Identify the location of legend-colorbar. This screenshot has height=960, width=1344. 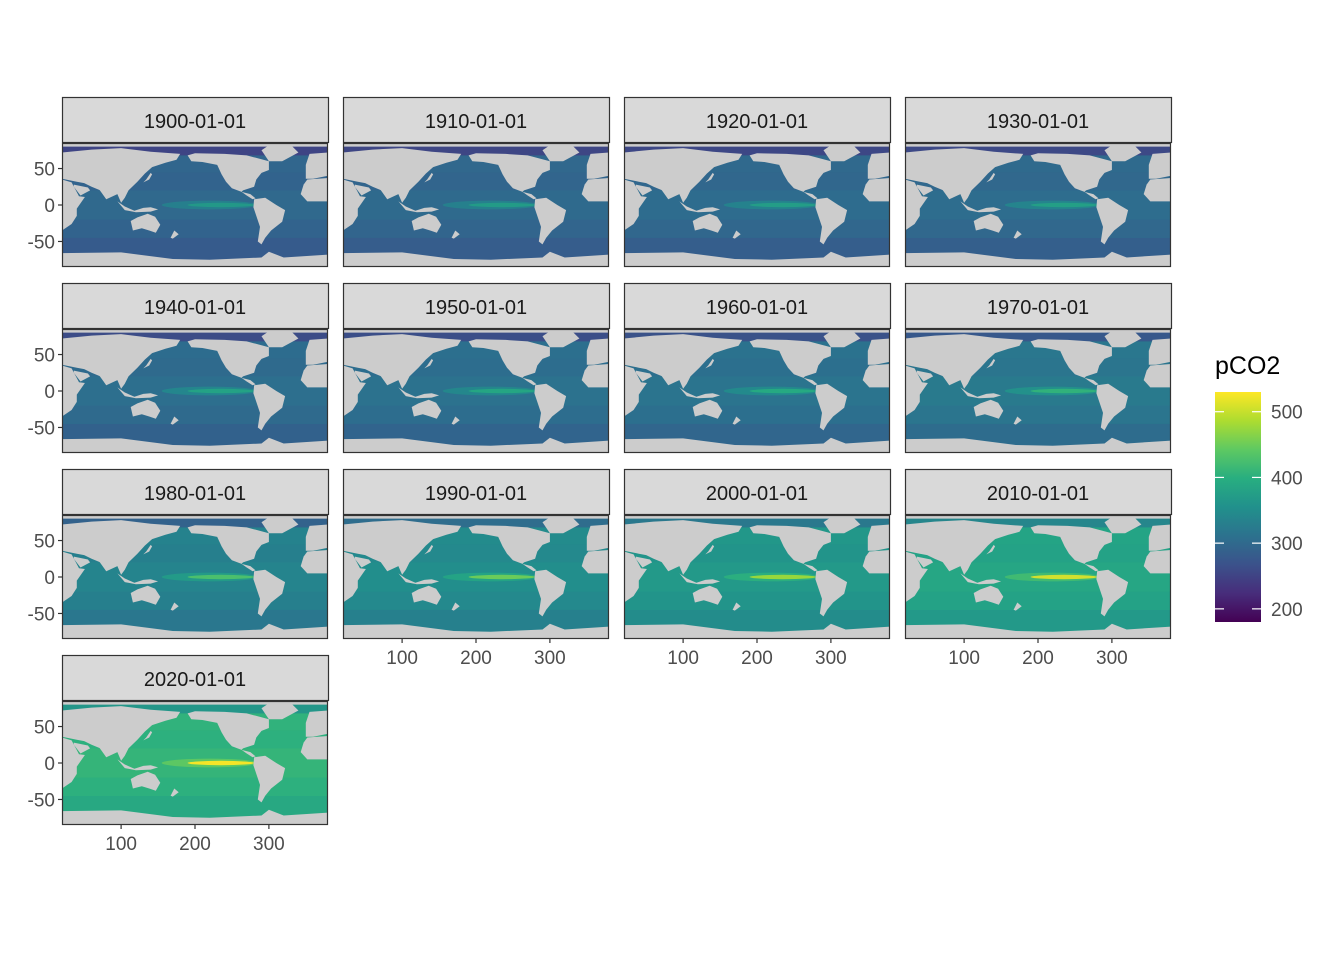
(1238, 507).